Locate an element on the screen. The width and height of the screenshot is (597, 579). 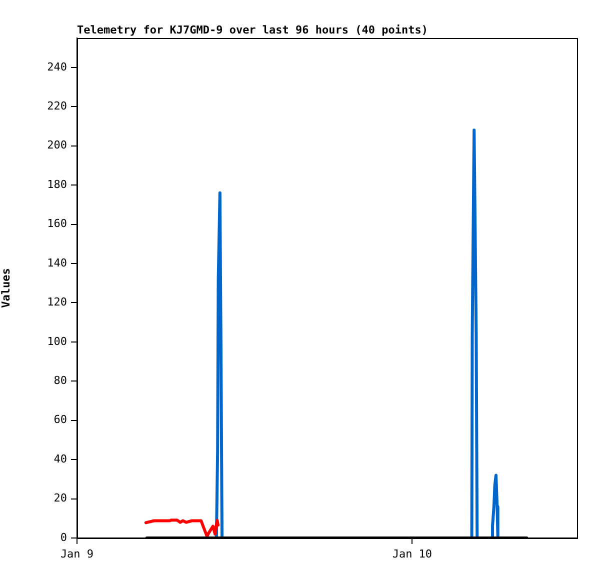
y-tick-label: 240 is located at coordinates (57, 67).